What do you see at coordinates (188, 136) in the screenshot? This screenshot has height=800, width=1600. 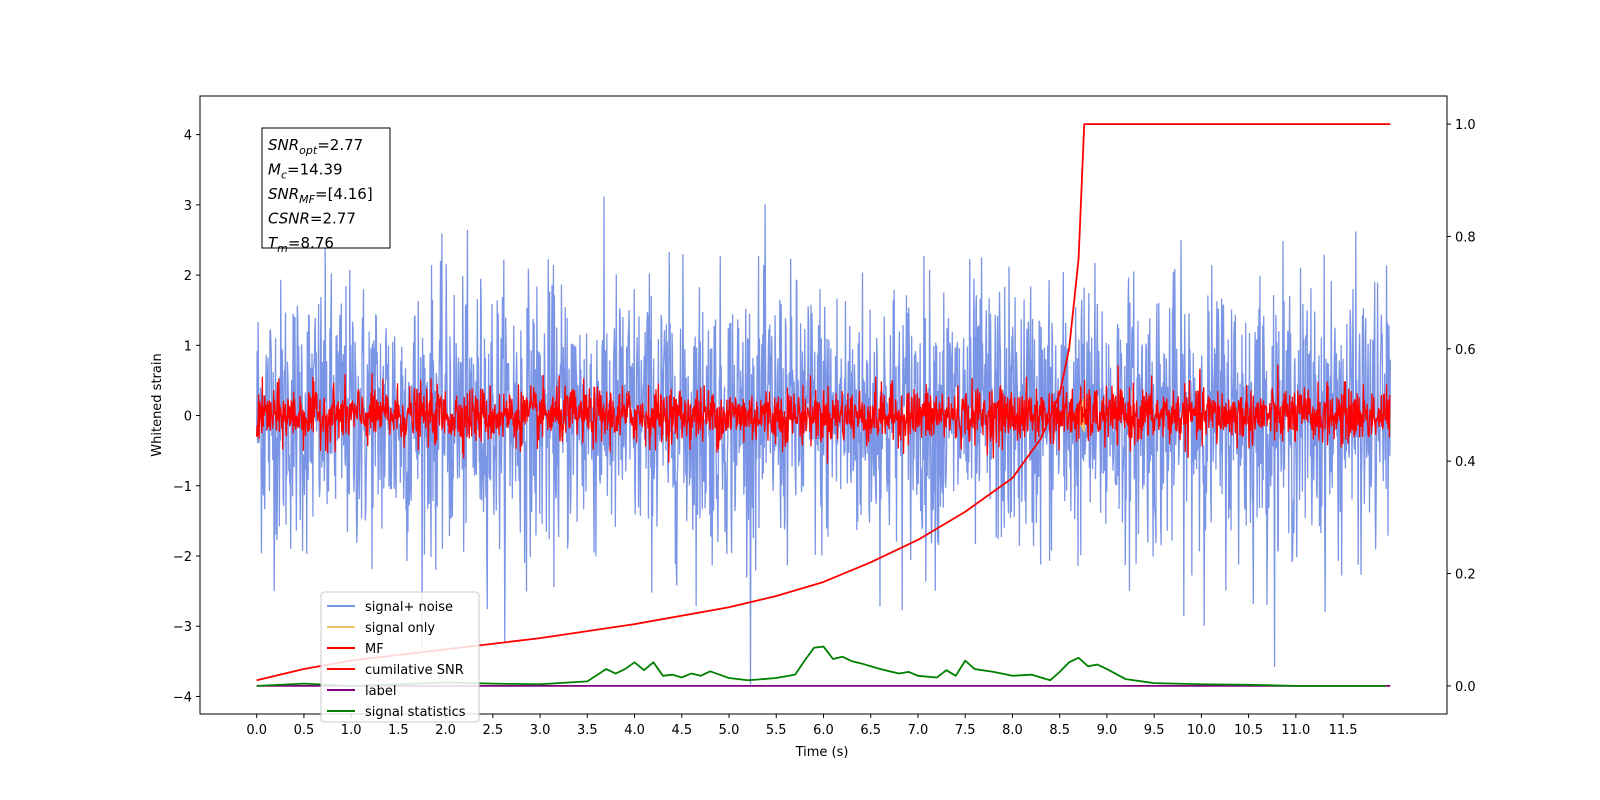 I see `y-tick-label: 4` at bounding box center [188, 136].